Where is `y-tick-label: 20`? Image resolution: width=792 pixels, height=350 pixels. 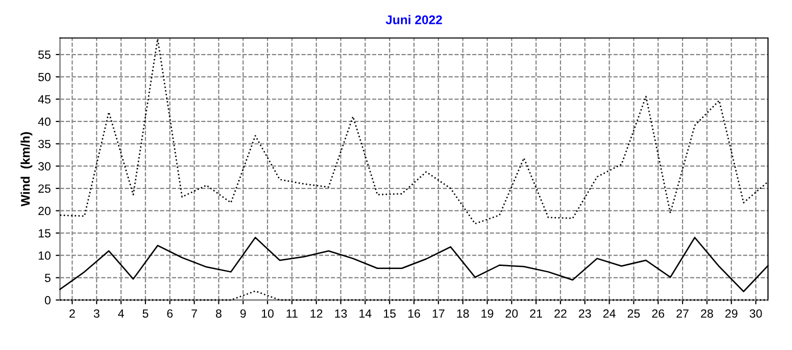 y-tick-label: 20 is located at coordinates (44, 211).